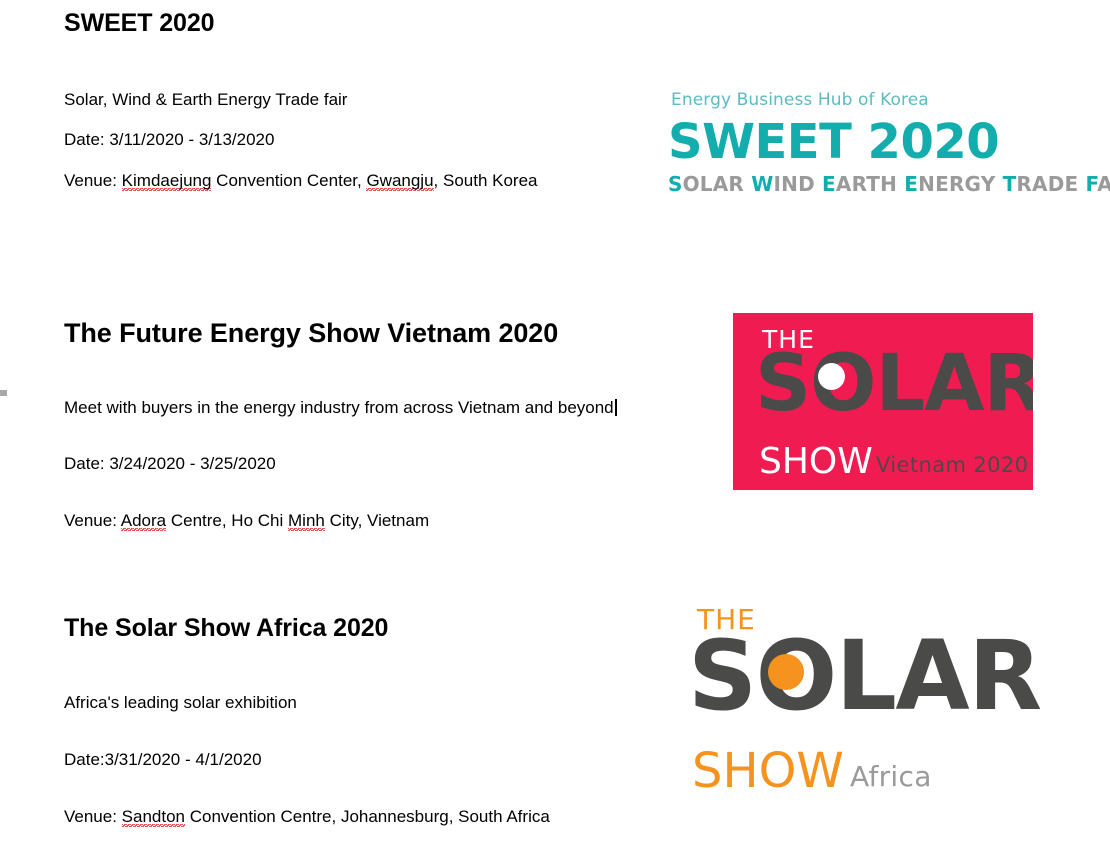 This screenshot has height=842, width=1110. I want to click on subtitle-word-fair: FAIR, so click(1098, 184).